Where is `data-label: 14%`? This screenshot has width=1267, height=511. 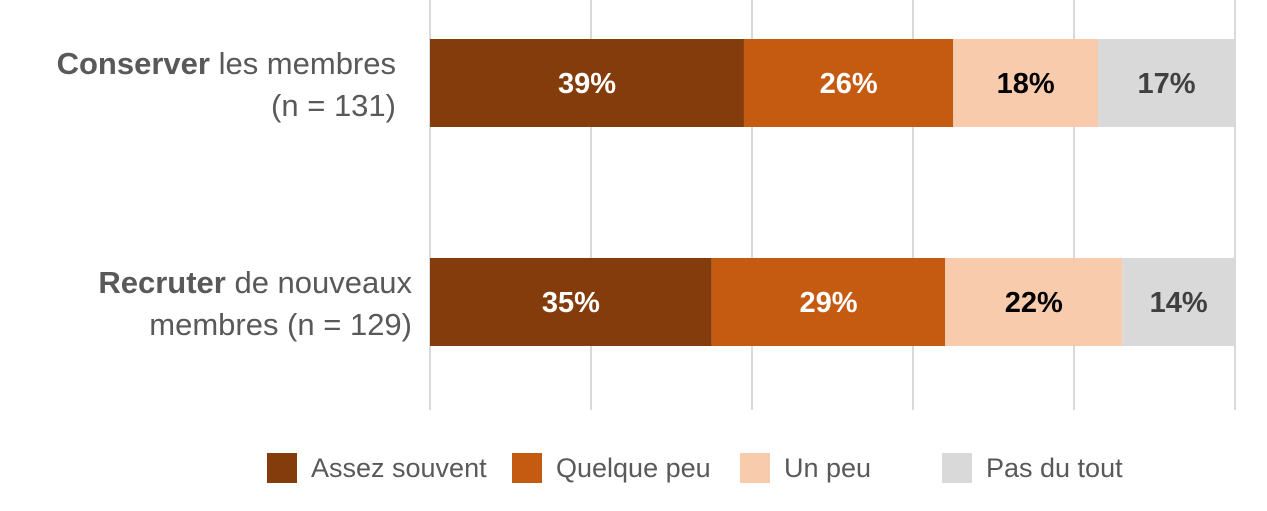
data-label: 14% is located at coordinates (1179, 303).